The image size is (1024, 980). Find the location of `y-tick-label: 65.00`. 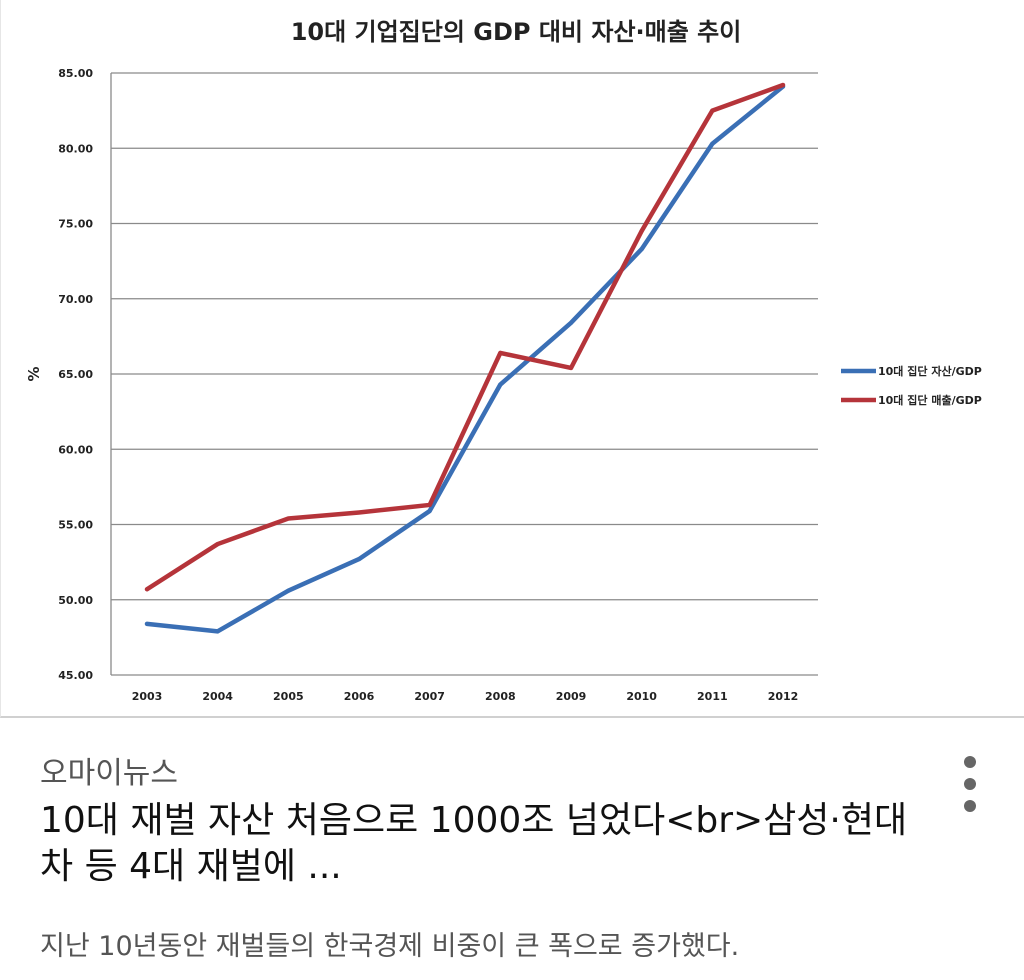

y-tick-label: 65.00 is located at coordinates (75, 374).